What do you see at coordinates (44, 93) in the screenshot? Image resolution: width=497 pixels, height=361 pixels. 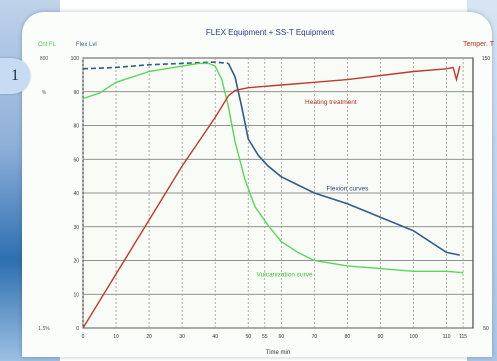 I see `y-tick-left: %` at bounding box center [44, 93].